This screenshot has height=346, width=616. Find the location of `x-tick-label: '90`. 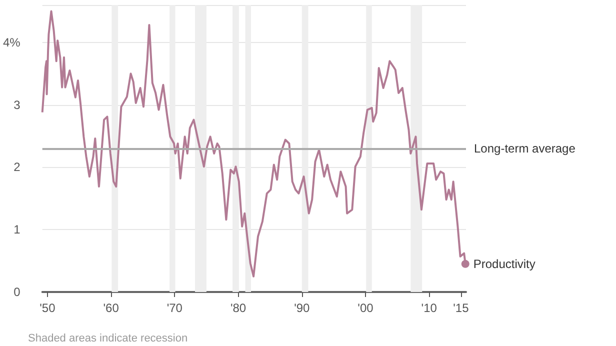

x-tick-label: '90 is located at coordinates (302, 308).